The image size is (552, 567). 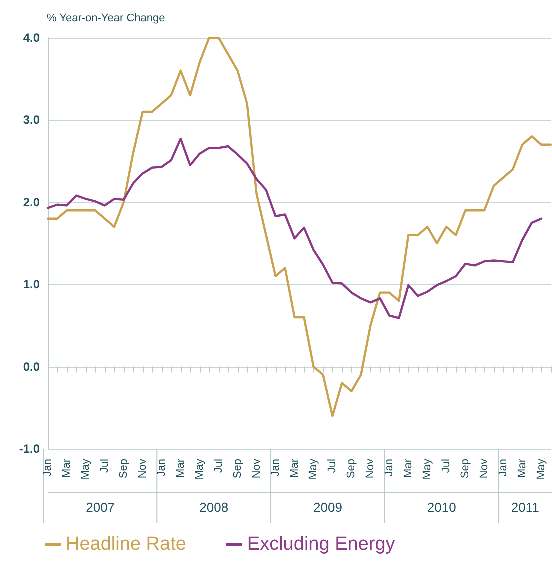 What do you see at coordinates (101, 507) in the screenshot?
I see `text: 2007` at bounding box center [101, 507].